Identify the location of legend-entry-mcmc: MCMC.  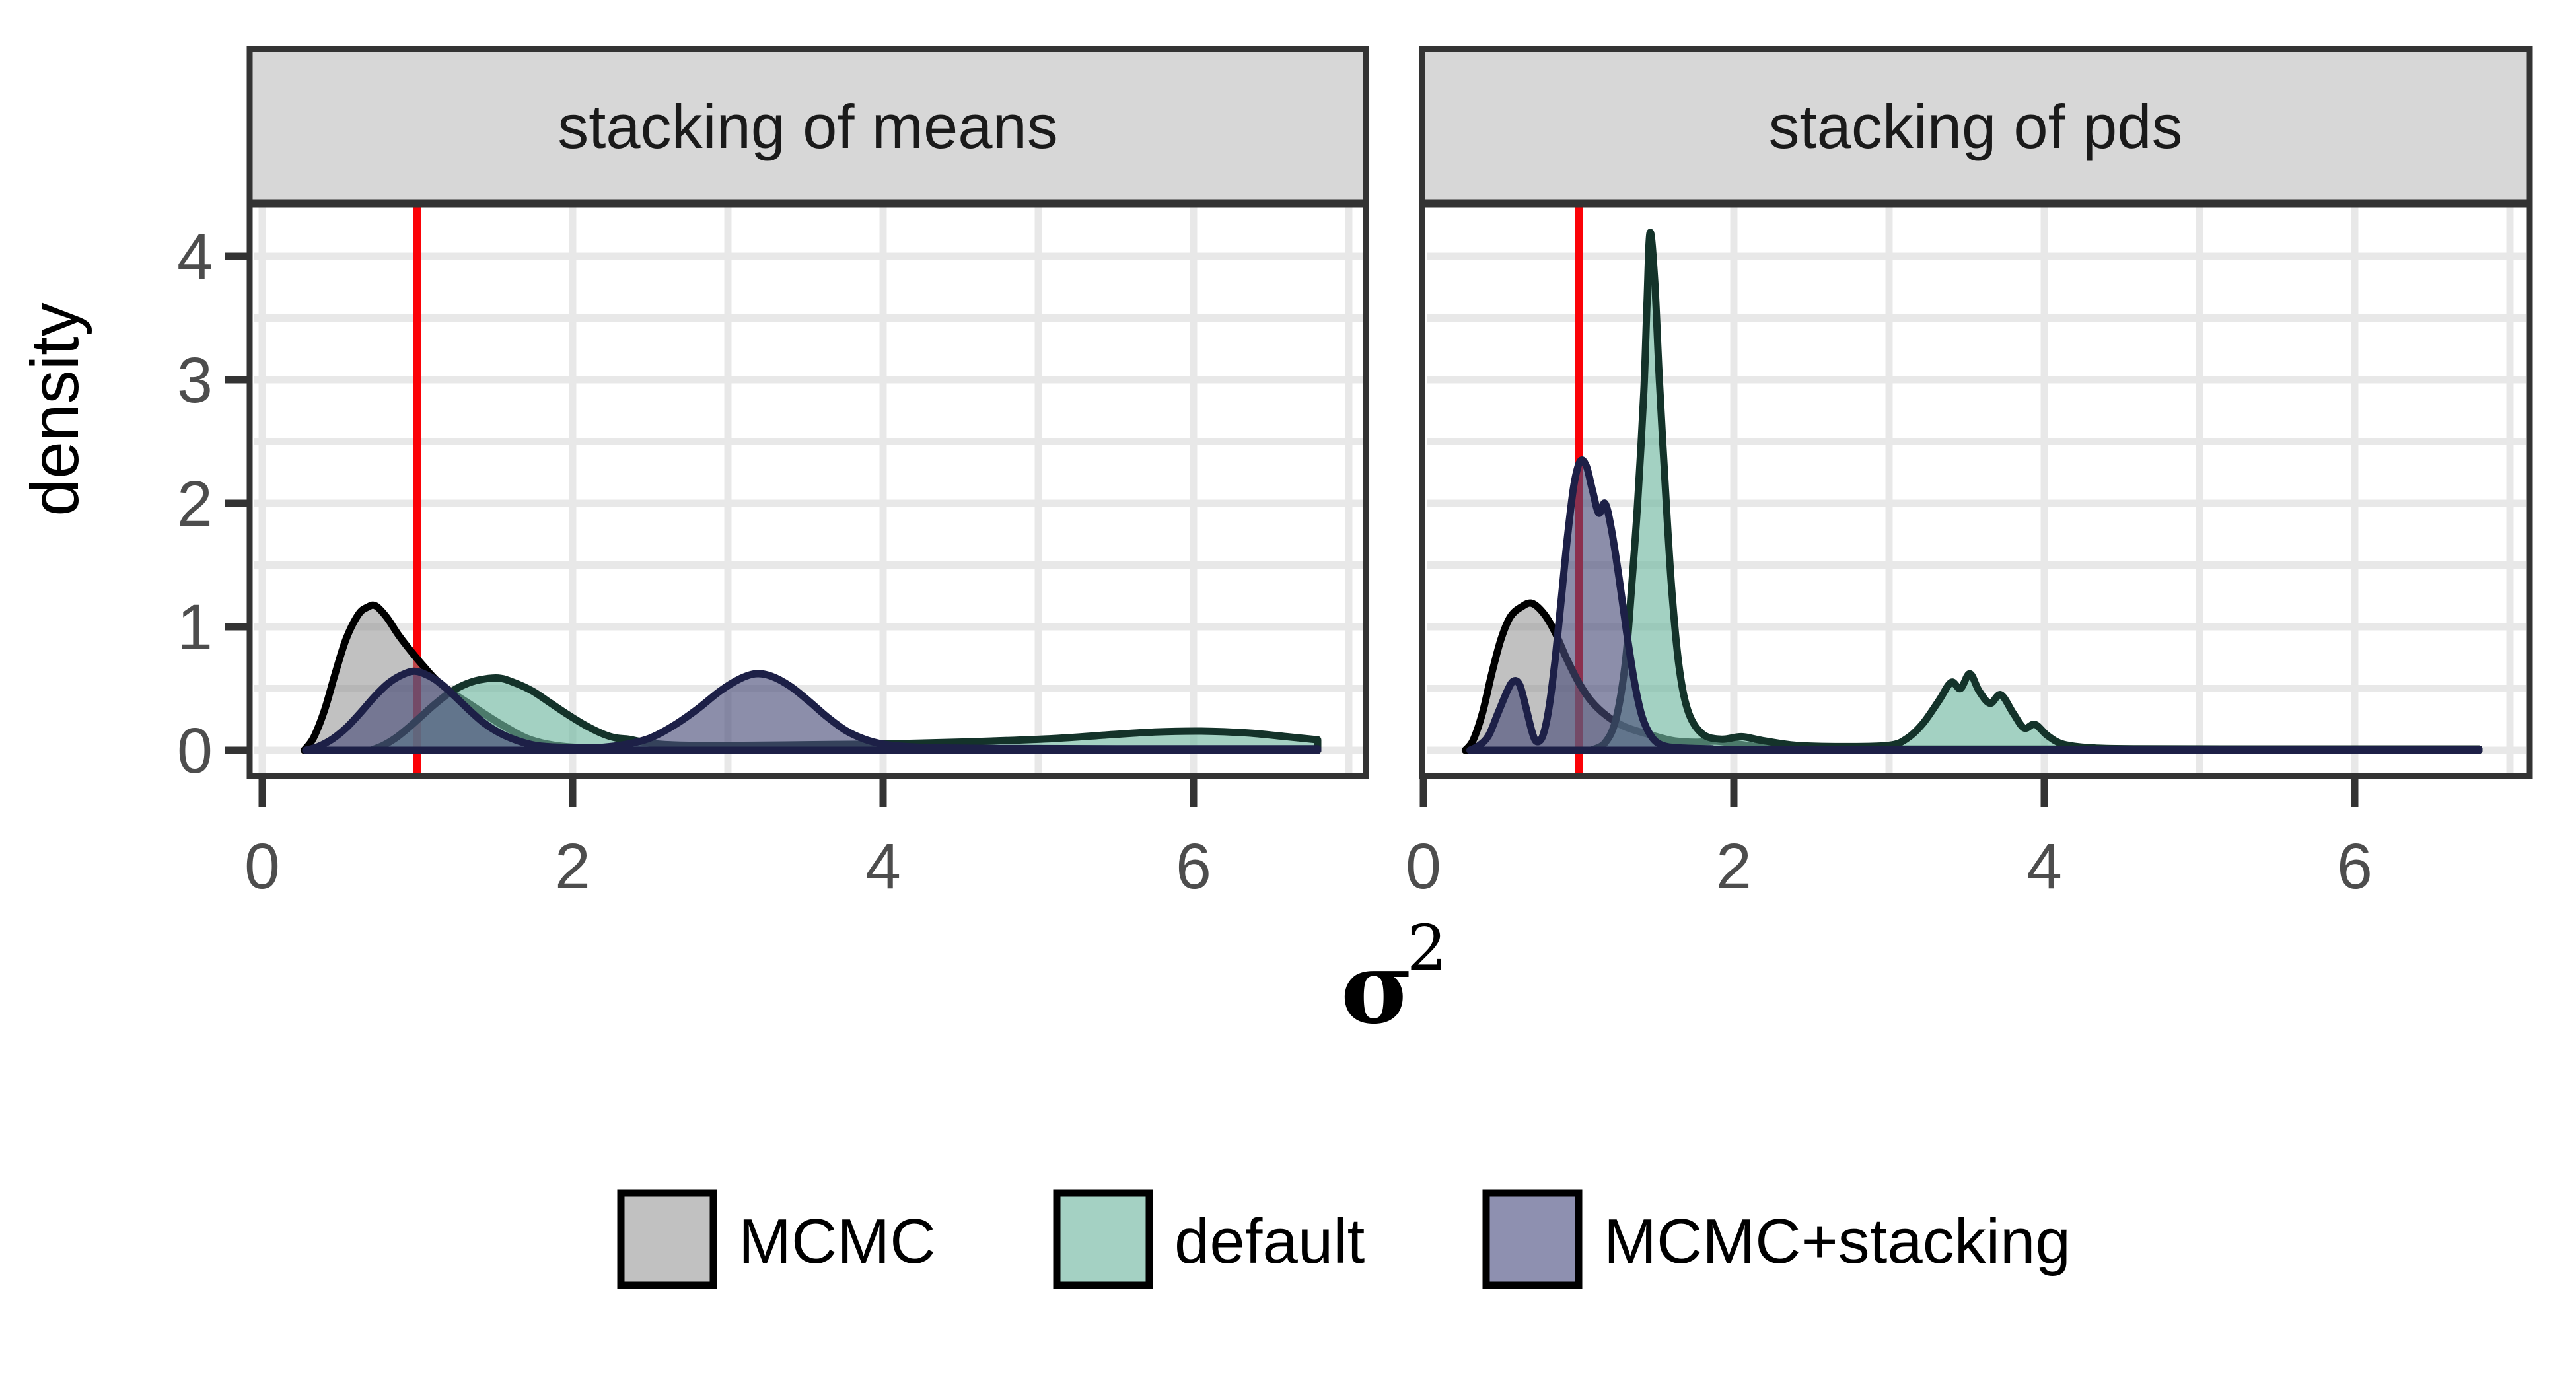
(776, 1239).